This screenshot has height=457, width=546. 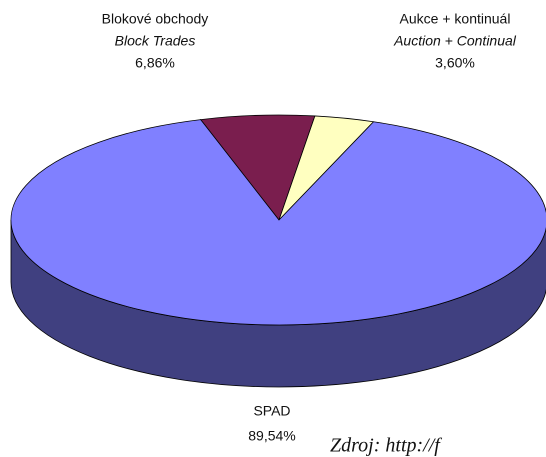 I want to click on value-label: 6,86%, so click(x=155, y=63).